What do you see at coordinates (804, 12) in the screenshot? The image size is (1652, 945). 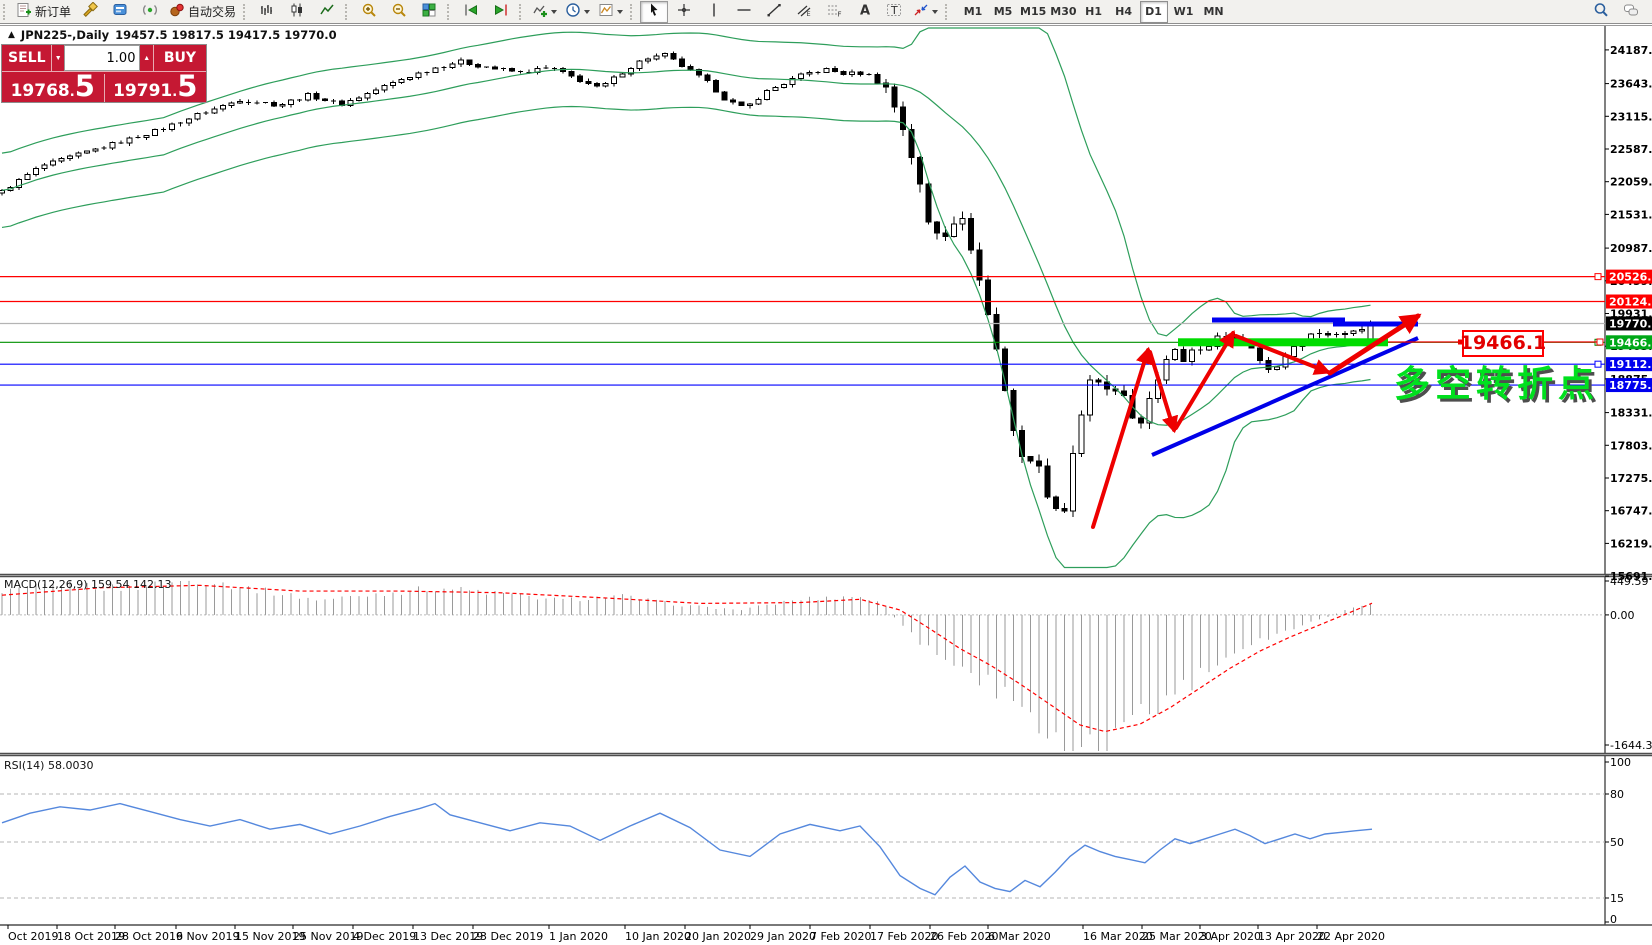 I see `channel-button: E` at bounding box center [804, 12].